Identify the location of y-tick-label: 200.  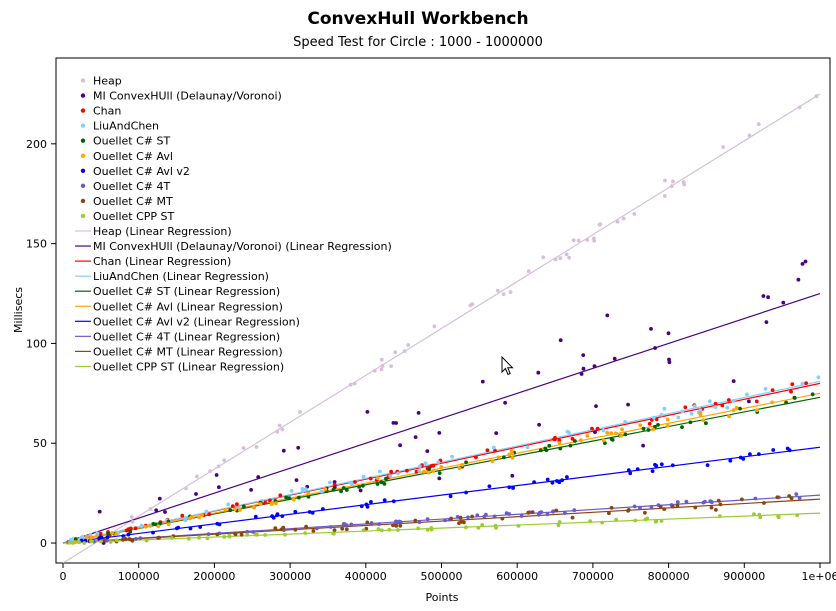
(36, 144).